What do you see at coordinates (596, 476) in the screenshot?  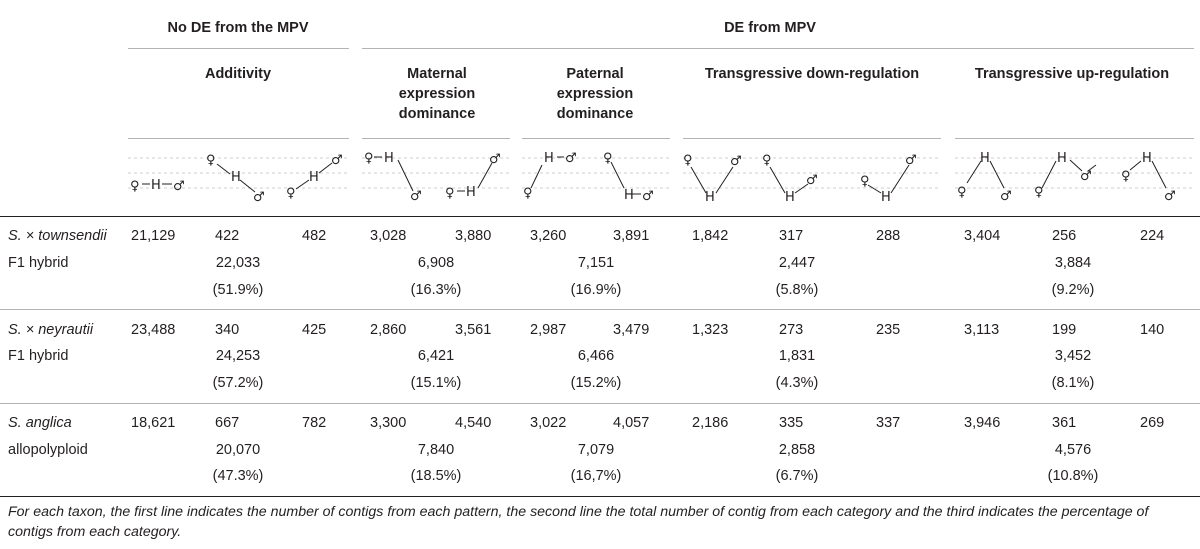 I see `percent-cell: (16,7%)` at bounding box center [596, 476].